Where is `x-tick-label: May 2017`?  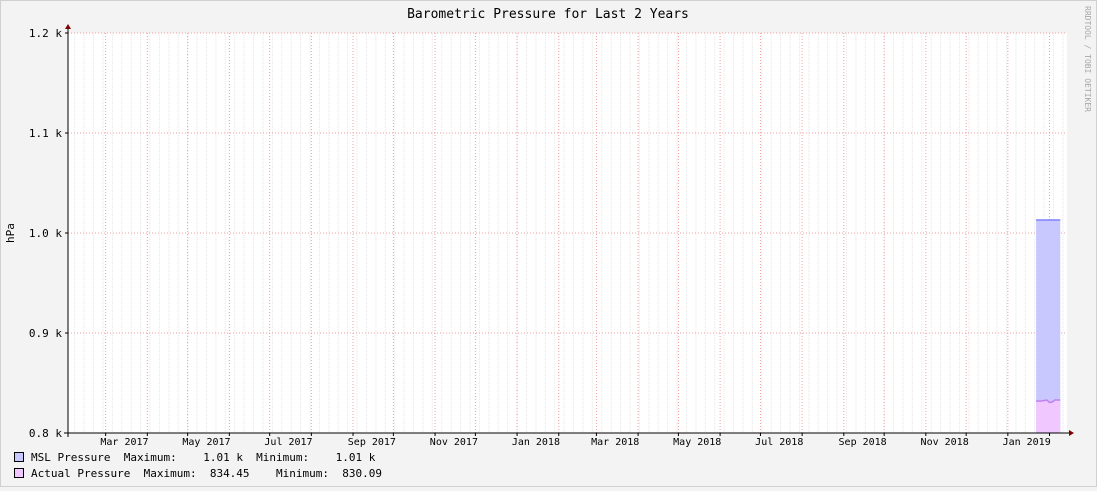
x-tick-label: May 2017 is located at coordinates (206, 442).